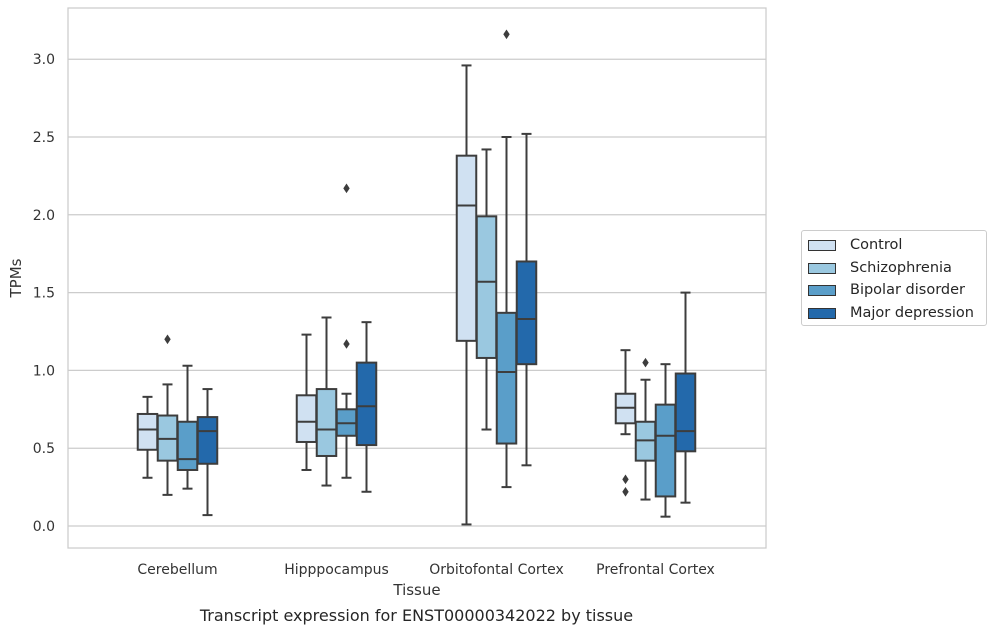 Image resolution: width=997 pixels, height=634 pixels. Describe the element at coordinates (16, 278) in the screenshot. I see `y-axis-label: TPMs` at that location.